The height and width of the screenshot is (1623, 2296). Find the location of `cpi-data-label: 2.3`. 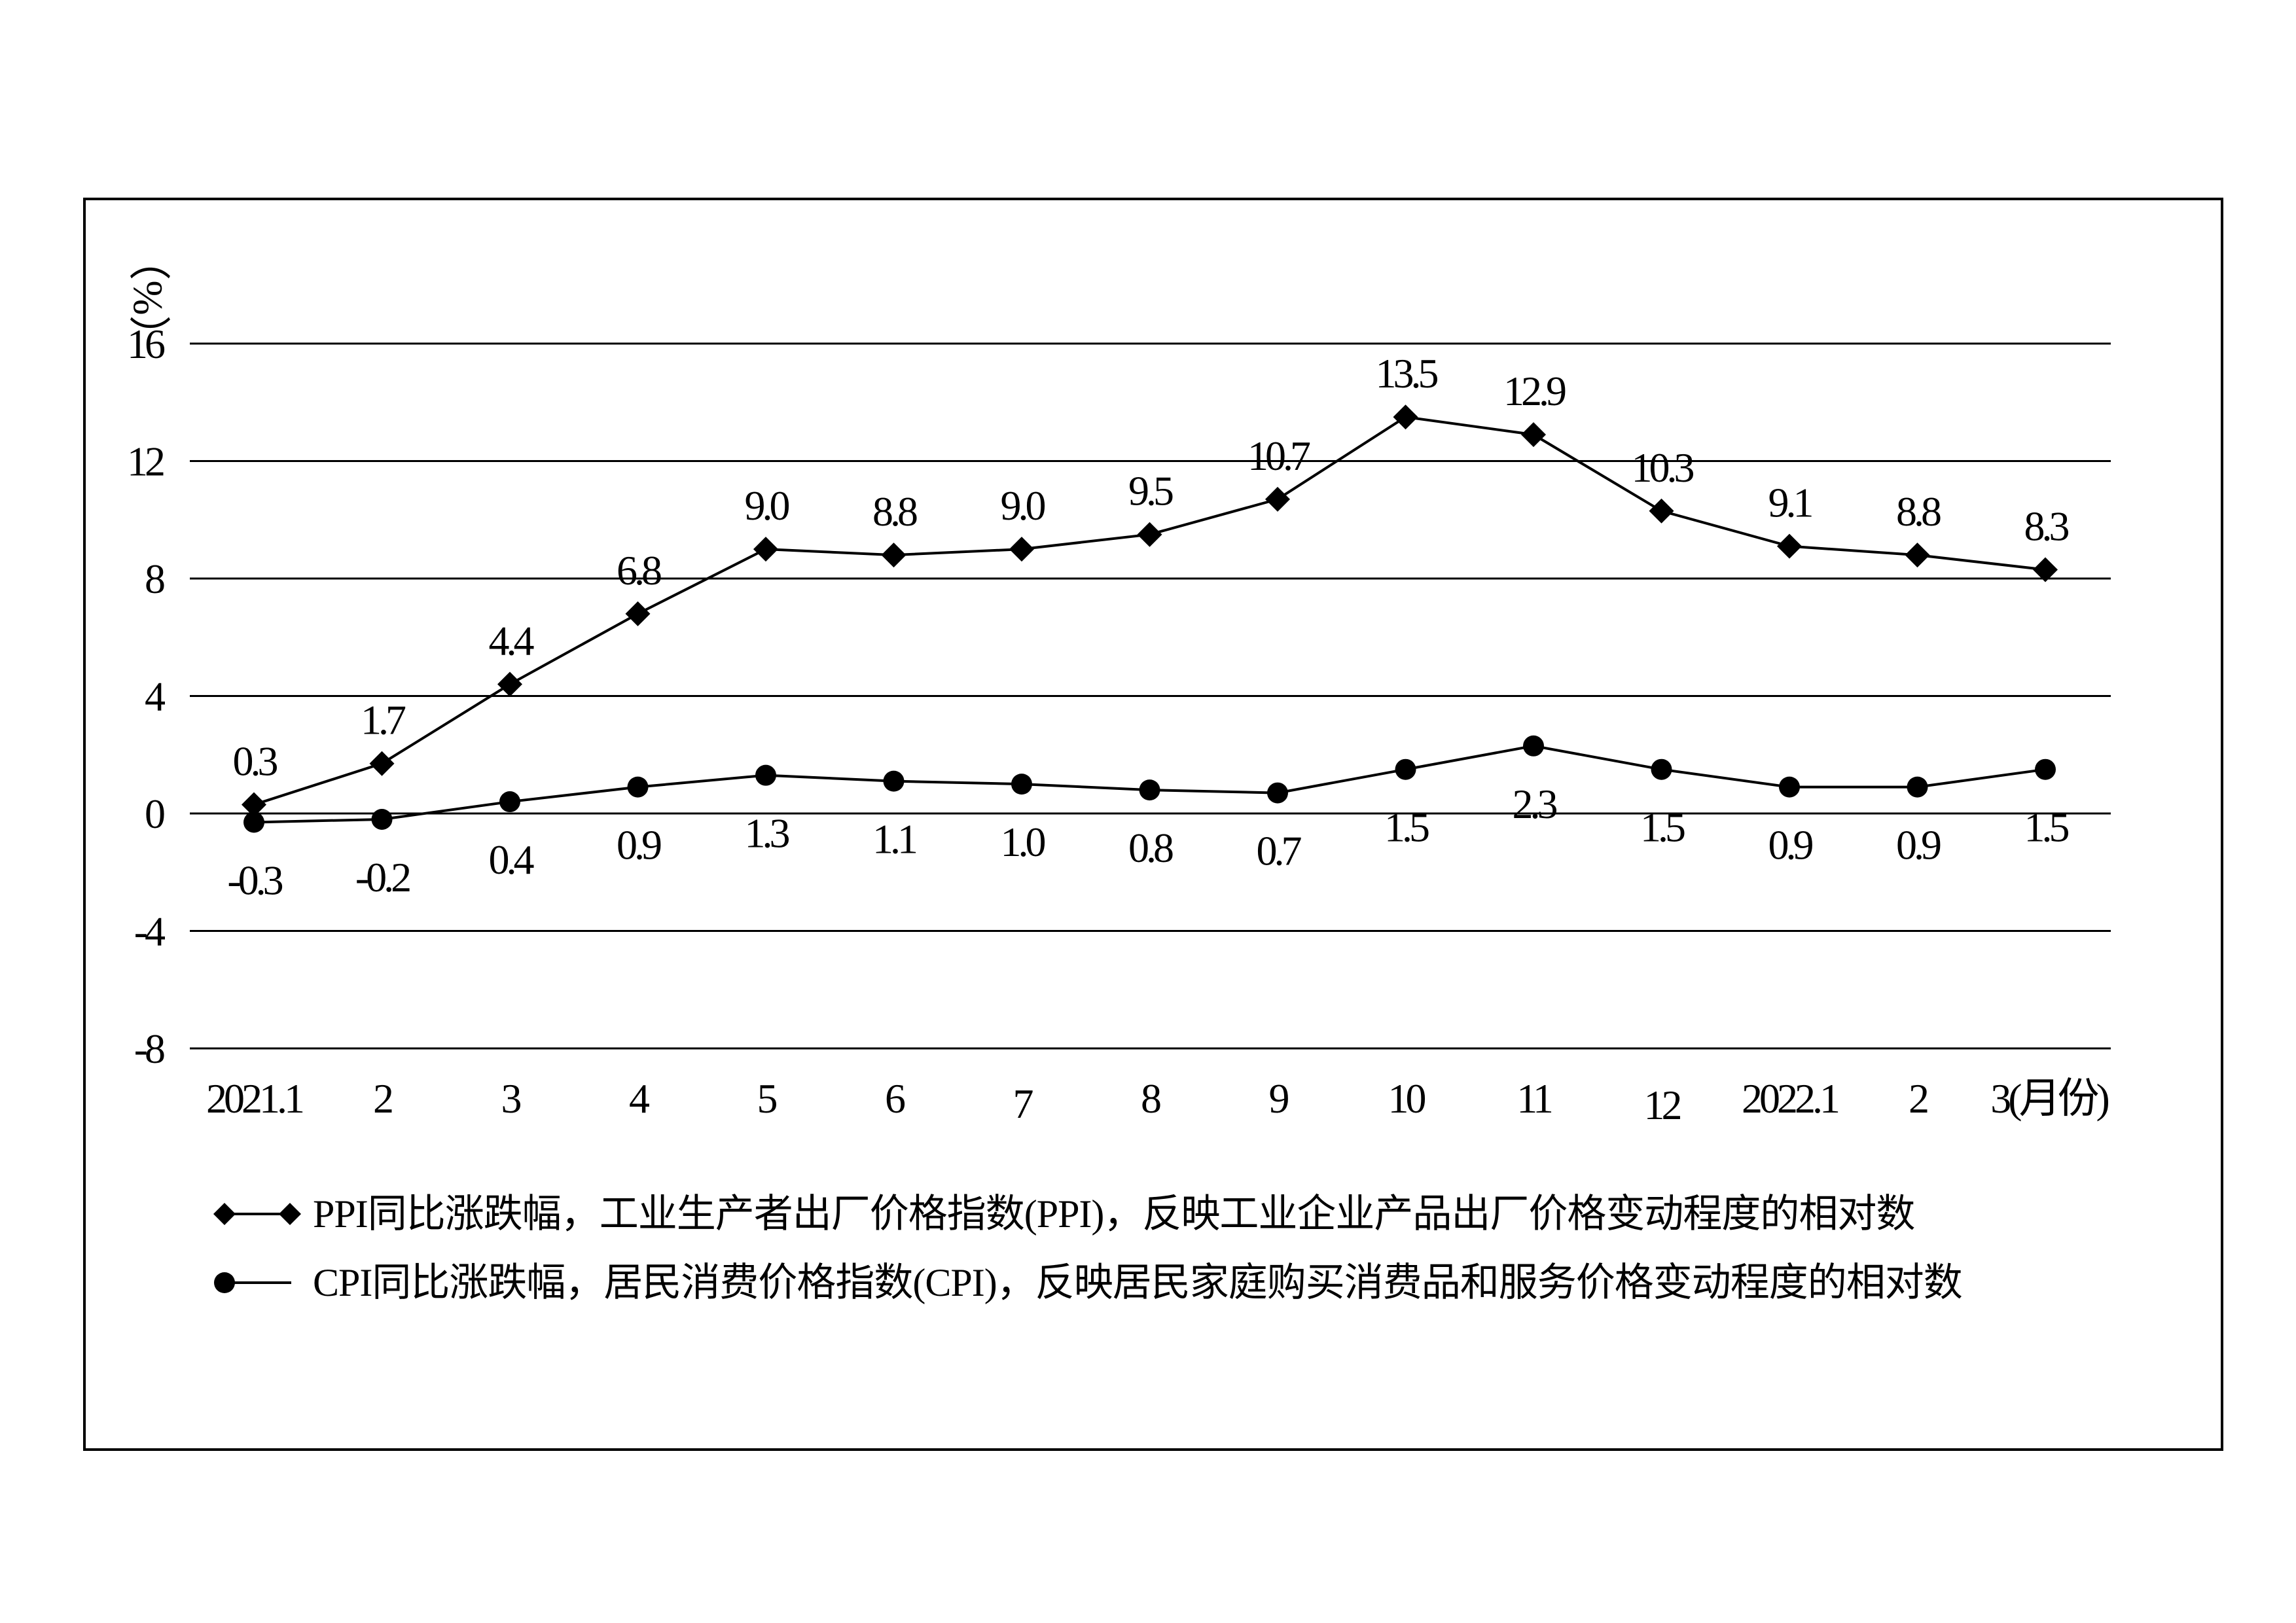

cpi-data-label: 2.3 is located at coordinates (1535, 804).